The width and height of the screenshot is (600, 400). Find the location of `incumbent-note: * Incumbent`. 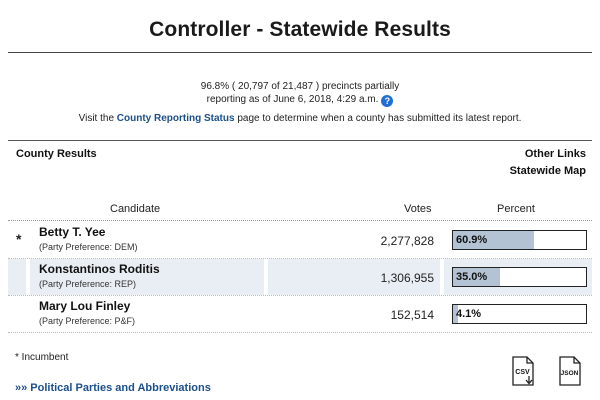

incumbent-note: * Incumbent is located at coordinates (42, 357).